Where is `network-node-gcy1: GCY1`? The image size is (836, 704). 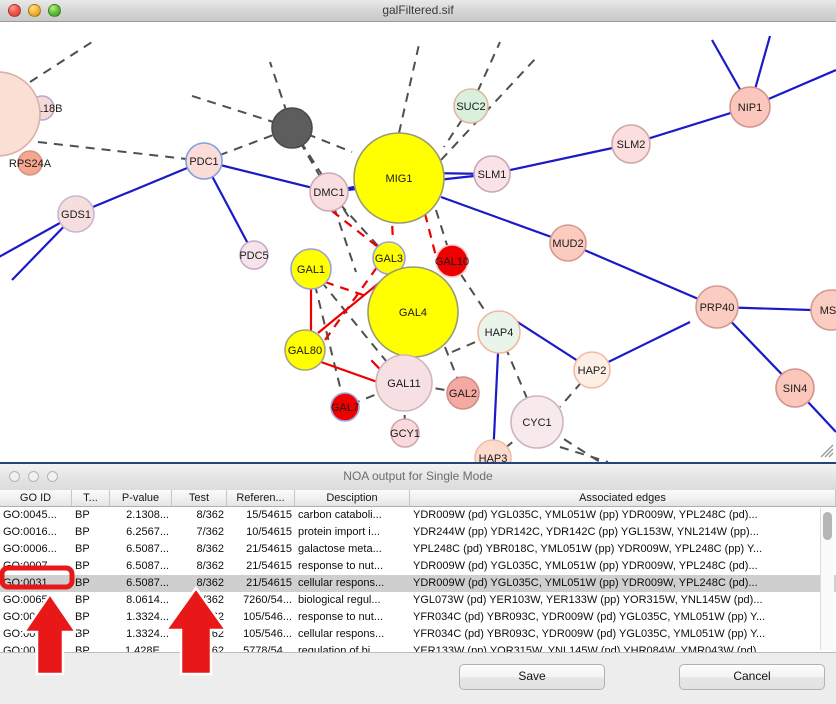
network-node-gcy1: GCY1 is located at coordinates (405, 433).